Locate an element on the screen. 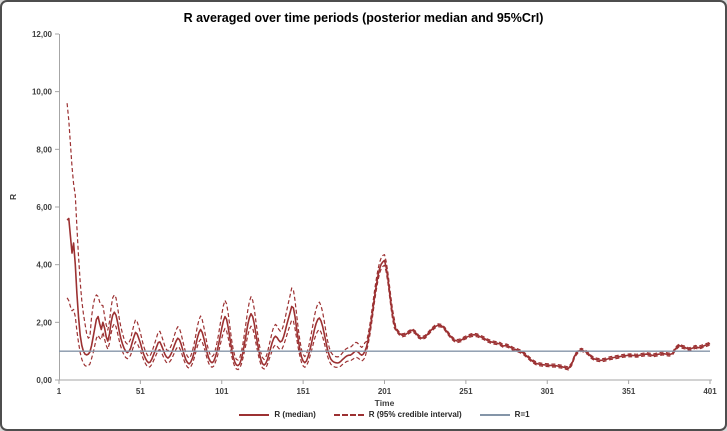 Image resolution: width=727 pixels, height=431 pixels. legend-label-r1: R=1 is located at coordinates (522, 414).